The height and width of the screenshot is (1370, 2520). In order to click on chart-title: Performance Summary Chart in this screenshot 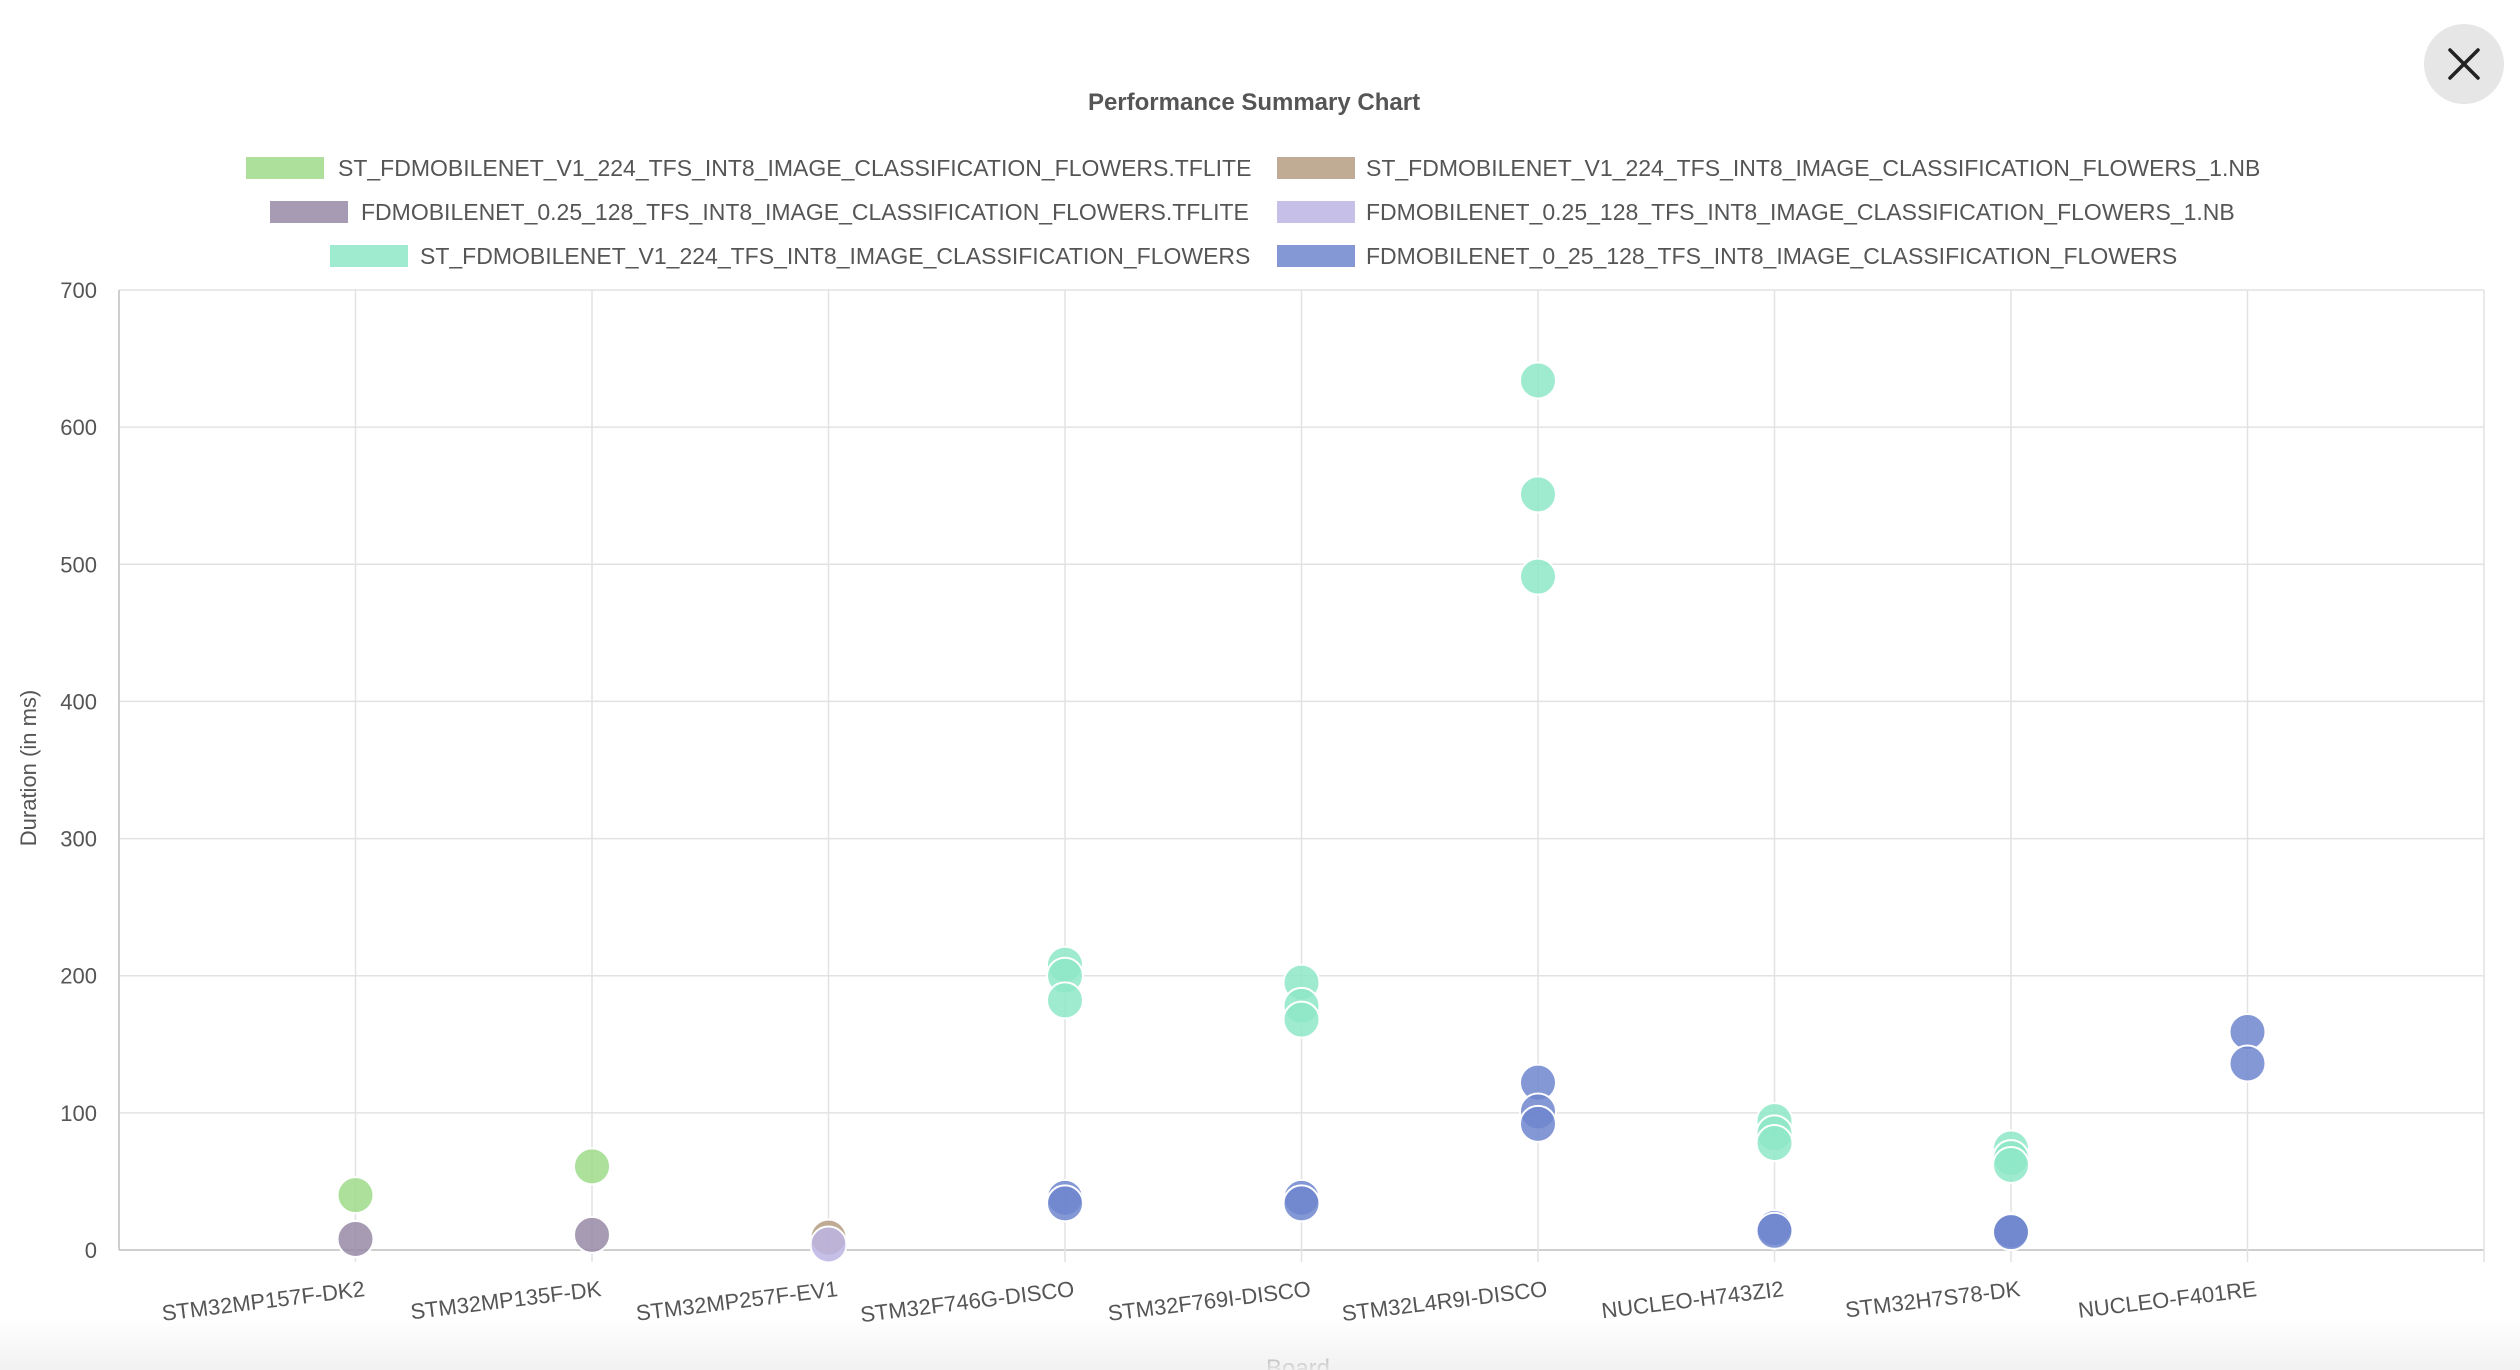, I will do `click(1254, 102)`.